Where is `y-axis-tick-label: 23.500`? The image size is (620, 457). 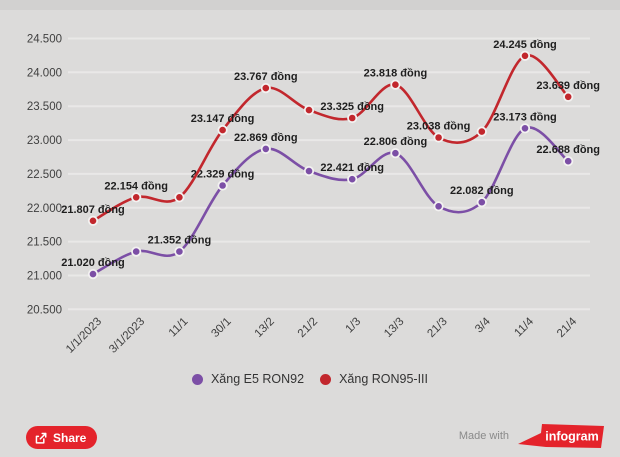 y-axis-tick-label: 23.500 is located at coordinates (44, 107).